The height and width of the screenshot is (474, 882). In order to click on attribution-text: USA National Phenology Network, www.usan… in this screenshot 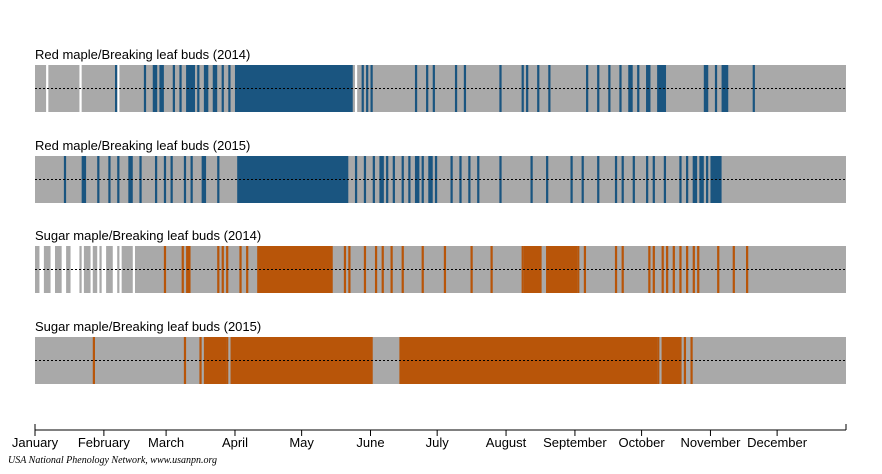, I will do `click(112, 460)`.